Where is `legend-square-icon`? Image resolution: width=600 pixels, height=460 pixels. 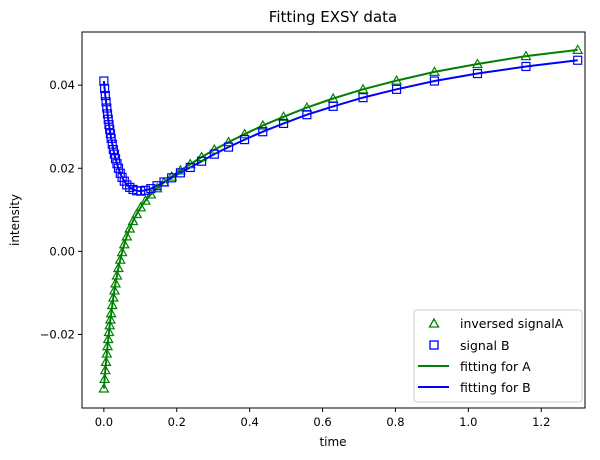 legend-square-icon is located at coordinates (434, 345).